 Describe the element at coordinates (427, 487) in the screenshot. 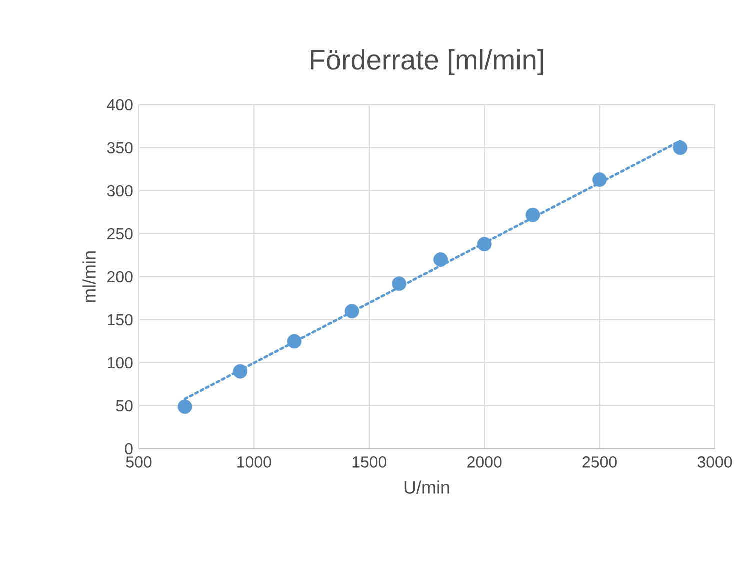

I see `x-axis-title: U/min` at that location.